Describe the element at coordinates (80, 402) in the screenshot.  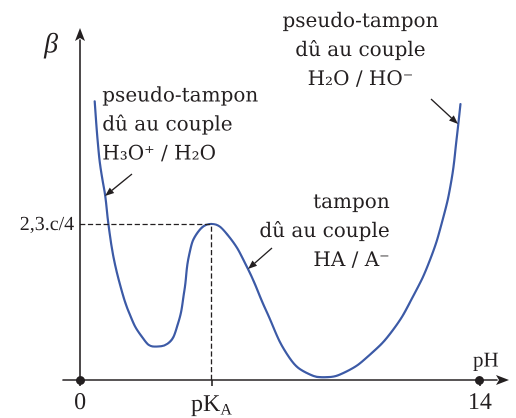
I see `x-tick-label: 0` at that location.